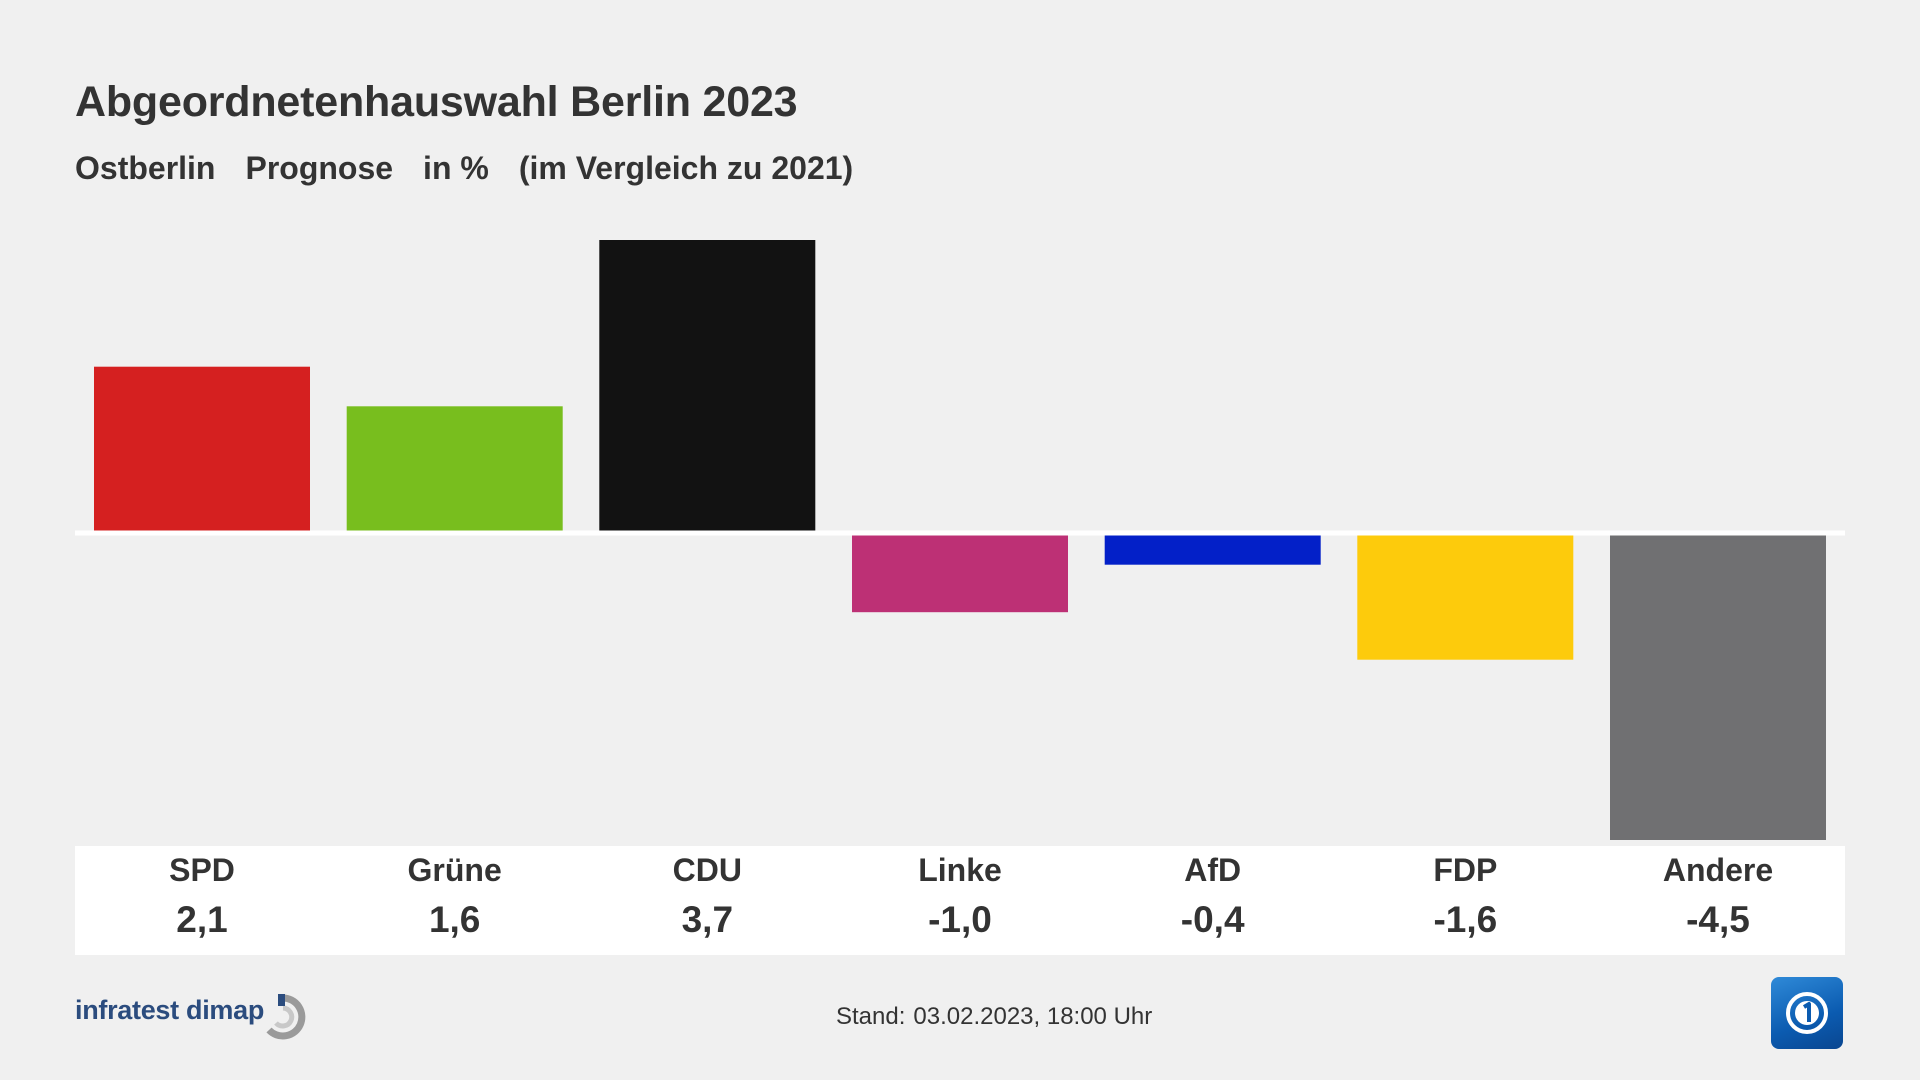  I want to click on party-value: -1,0, so click(960, 919).